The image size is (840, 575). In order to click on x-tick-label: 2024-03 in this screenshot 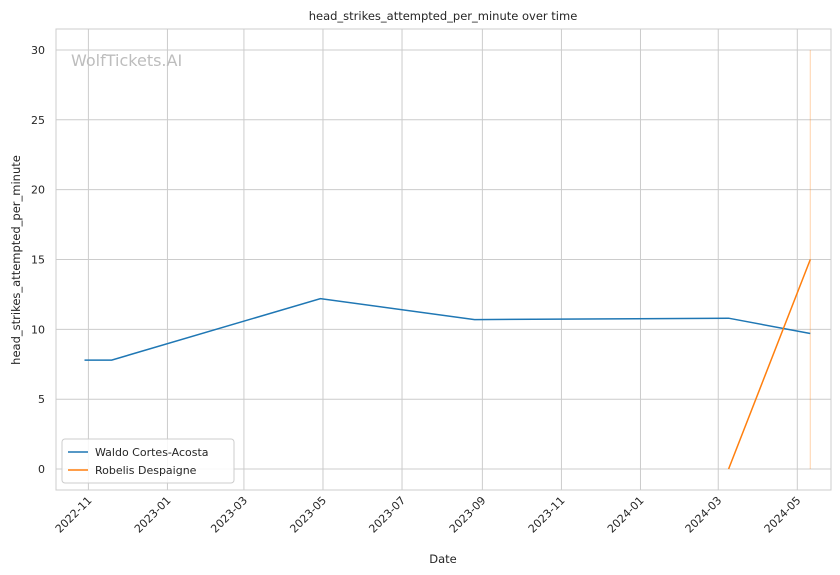, I will do `click(704, 515)`.